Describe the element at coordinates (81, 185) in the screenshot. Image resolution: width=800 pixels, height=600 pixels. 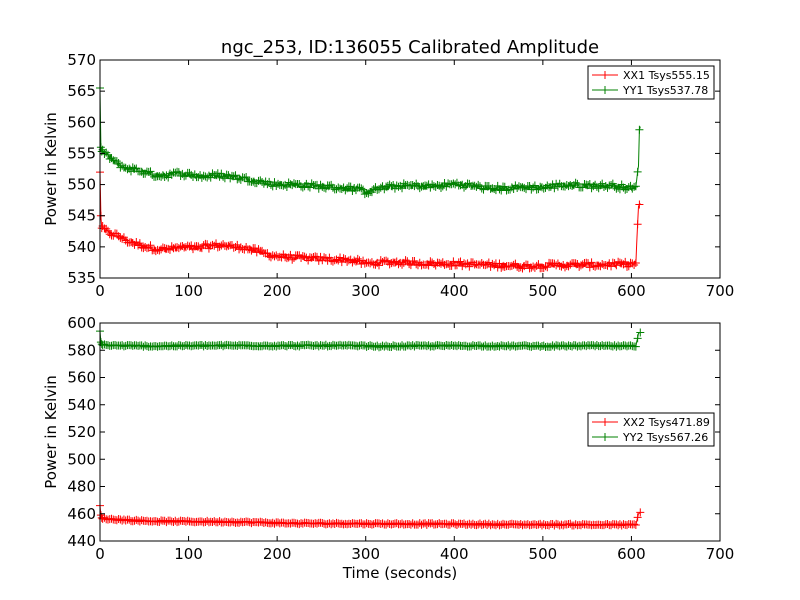
I see `y-tick-label: 550` at that location.